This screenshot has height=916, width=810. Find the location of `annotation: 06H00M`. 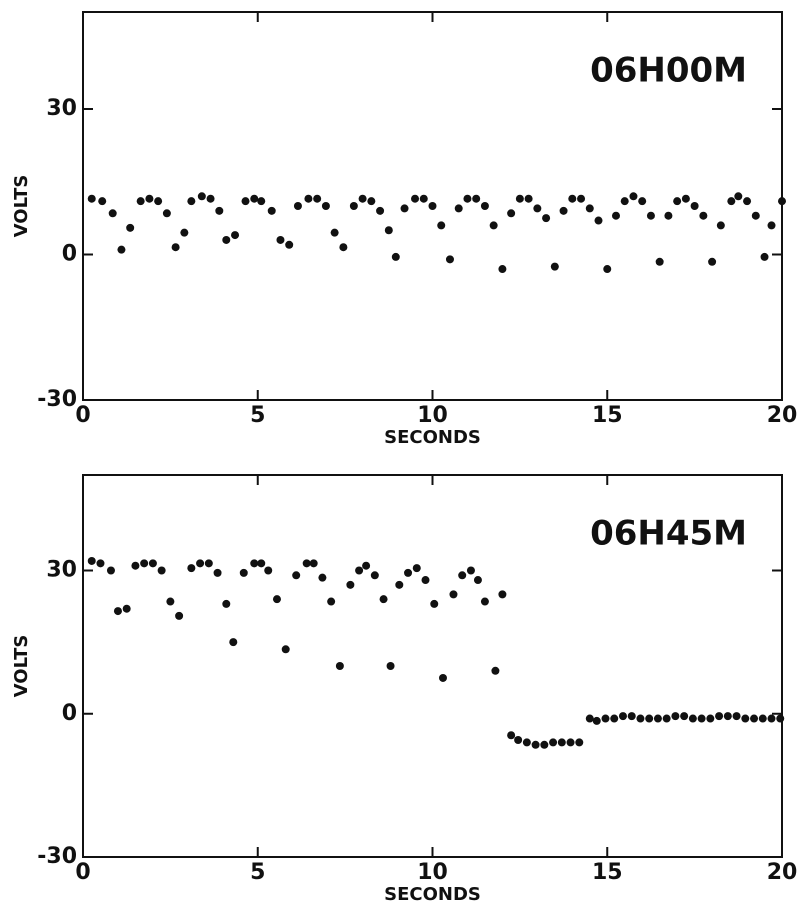

annotation: 06H00M is located at coordinates (668, 71).